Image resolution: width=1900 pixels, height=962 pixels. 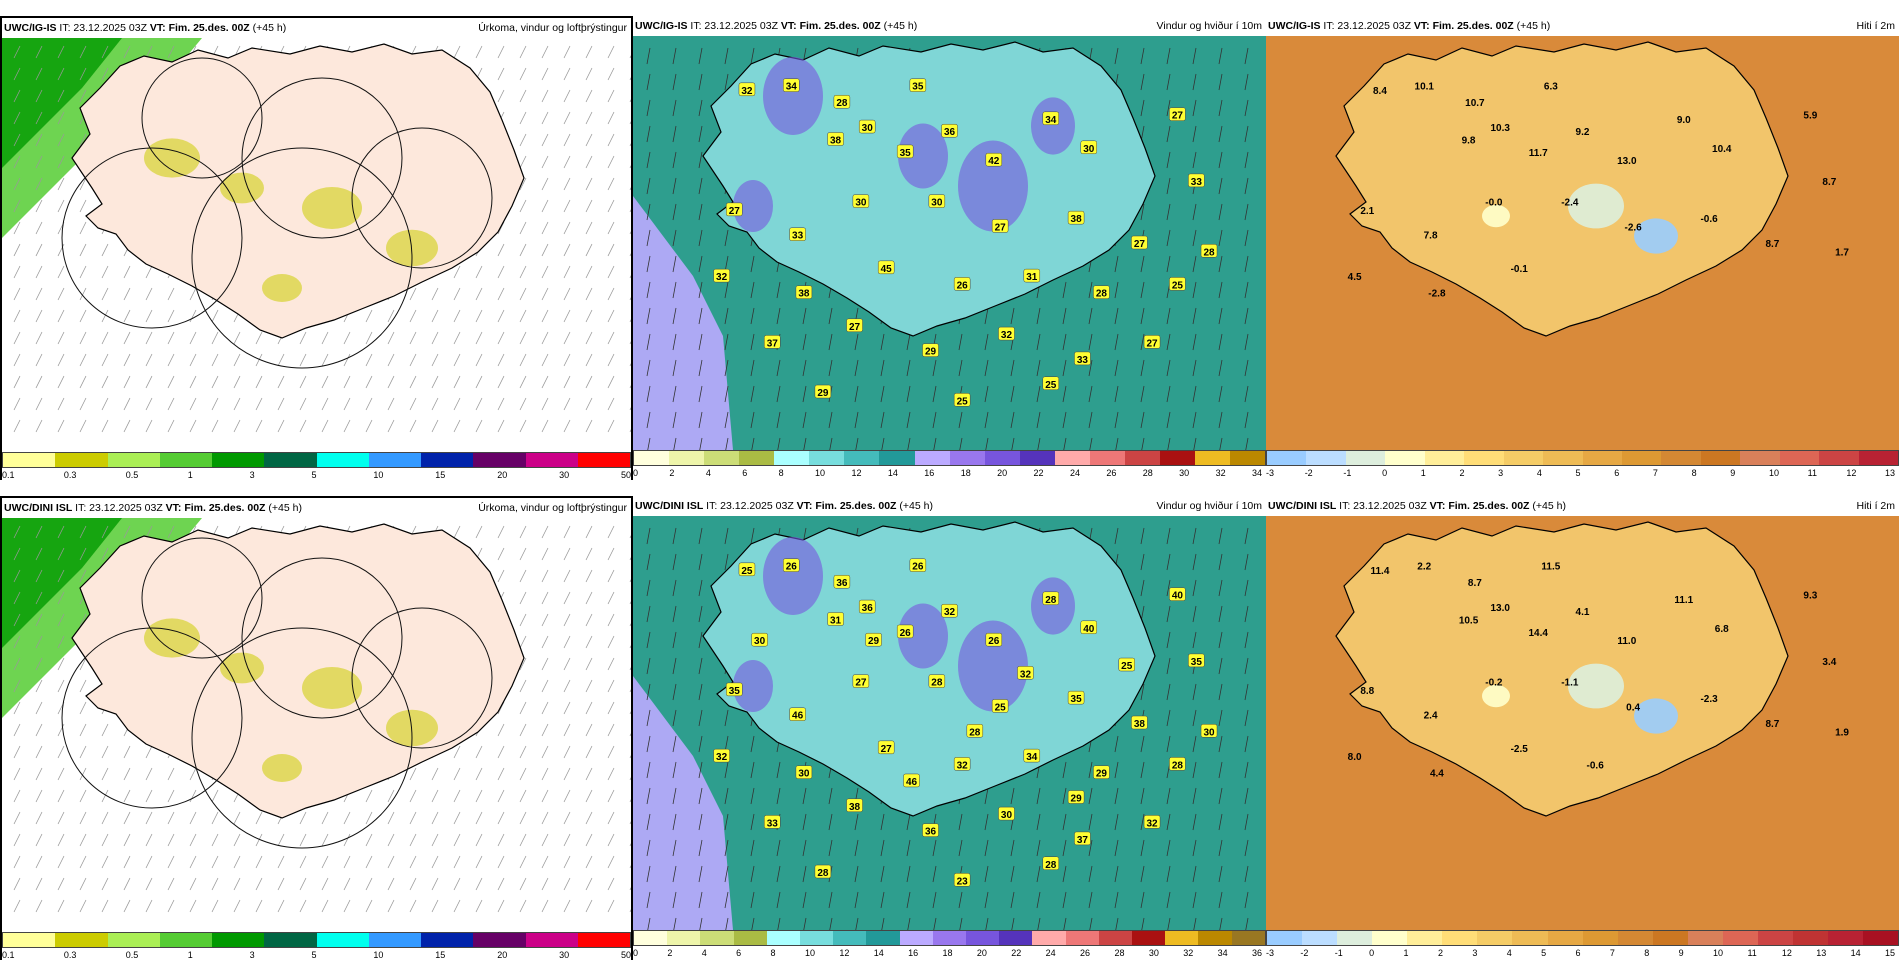 What do you see at coordinates (1810, 596) in the screenshot?
I see `value-label-text: 9.3` at bounding box center [1810, 596].